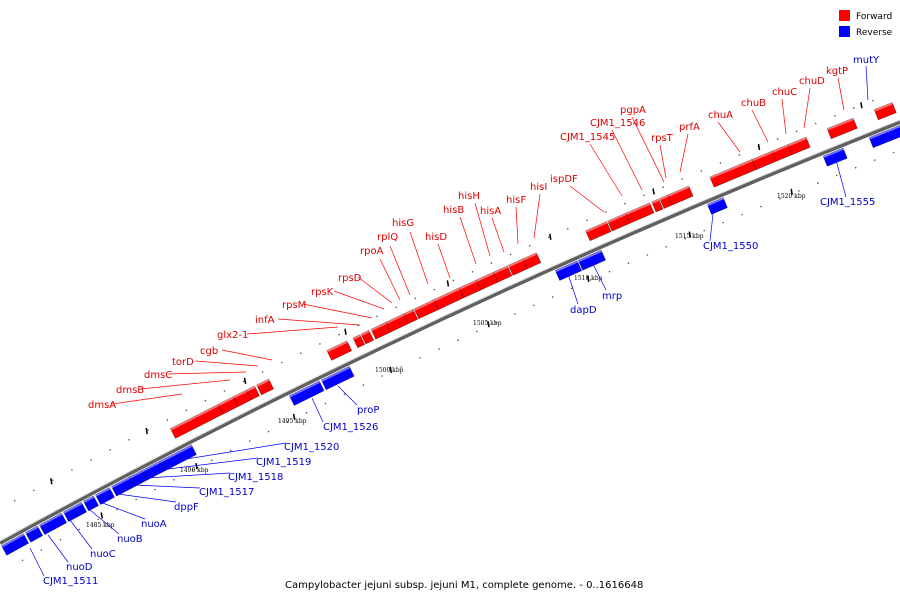  I want to click on gene-label: hisB, so click(453, 210).